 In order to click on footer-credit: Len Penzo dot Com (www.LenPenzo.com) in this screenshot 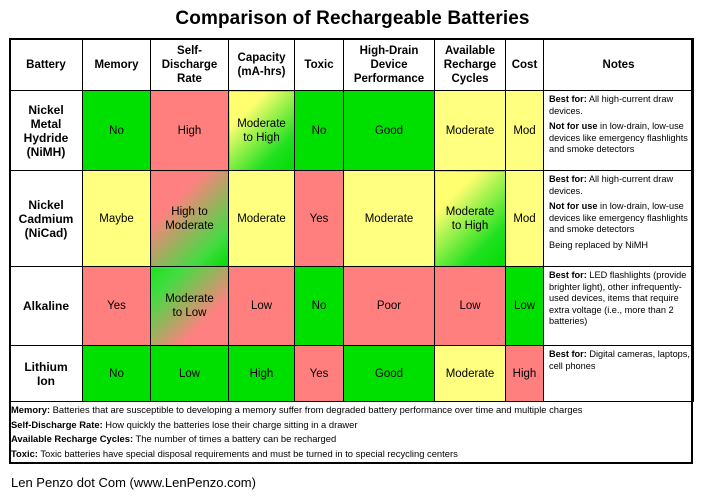, I will do `click(133, 482)`.